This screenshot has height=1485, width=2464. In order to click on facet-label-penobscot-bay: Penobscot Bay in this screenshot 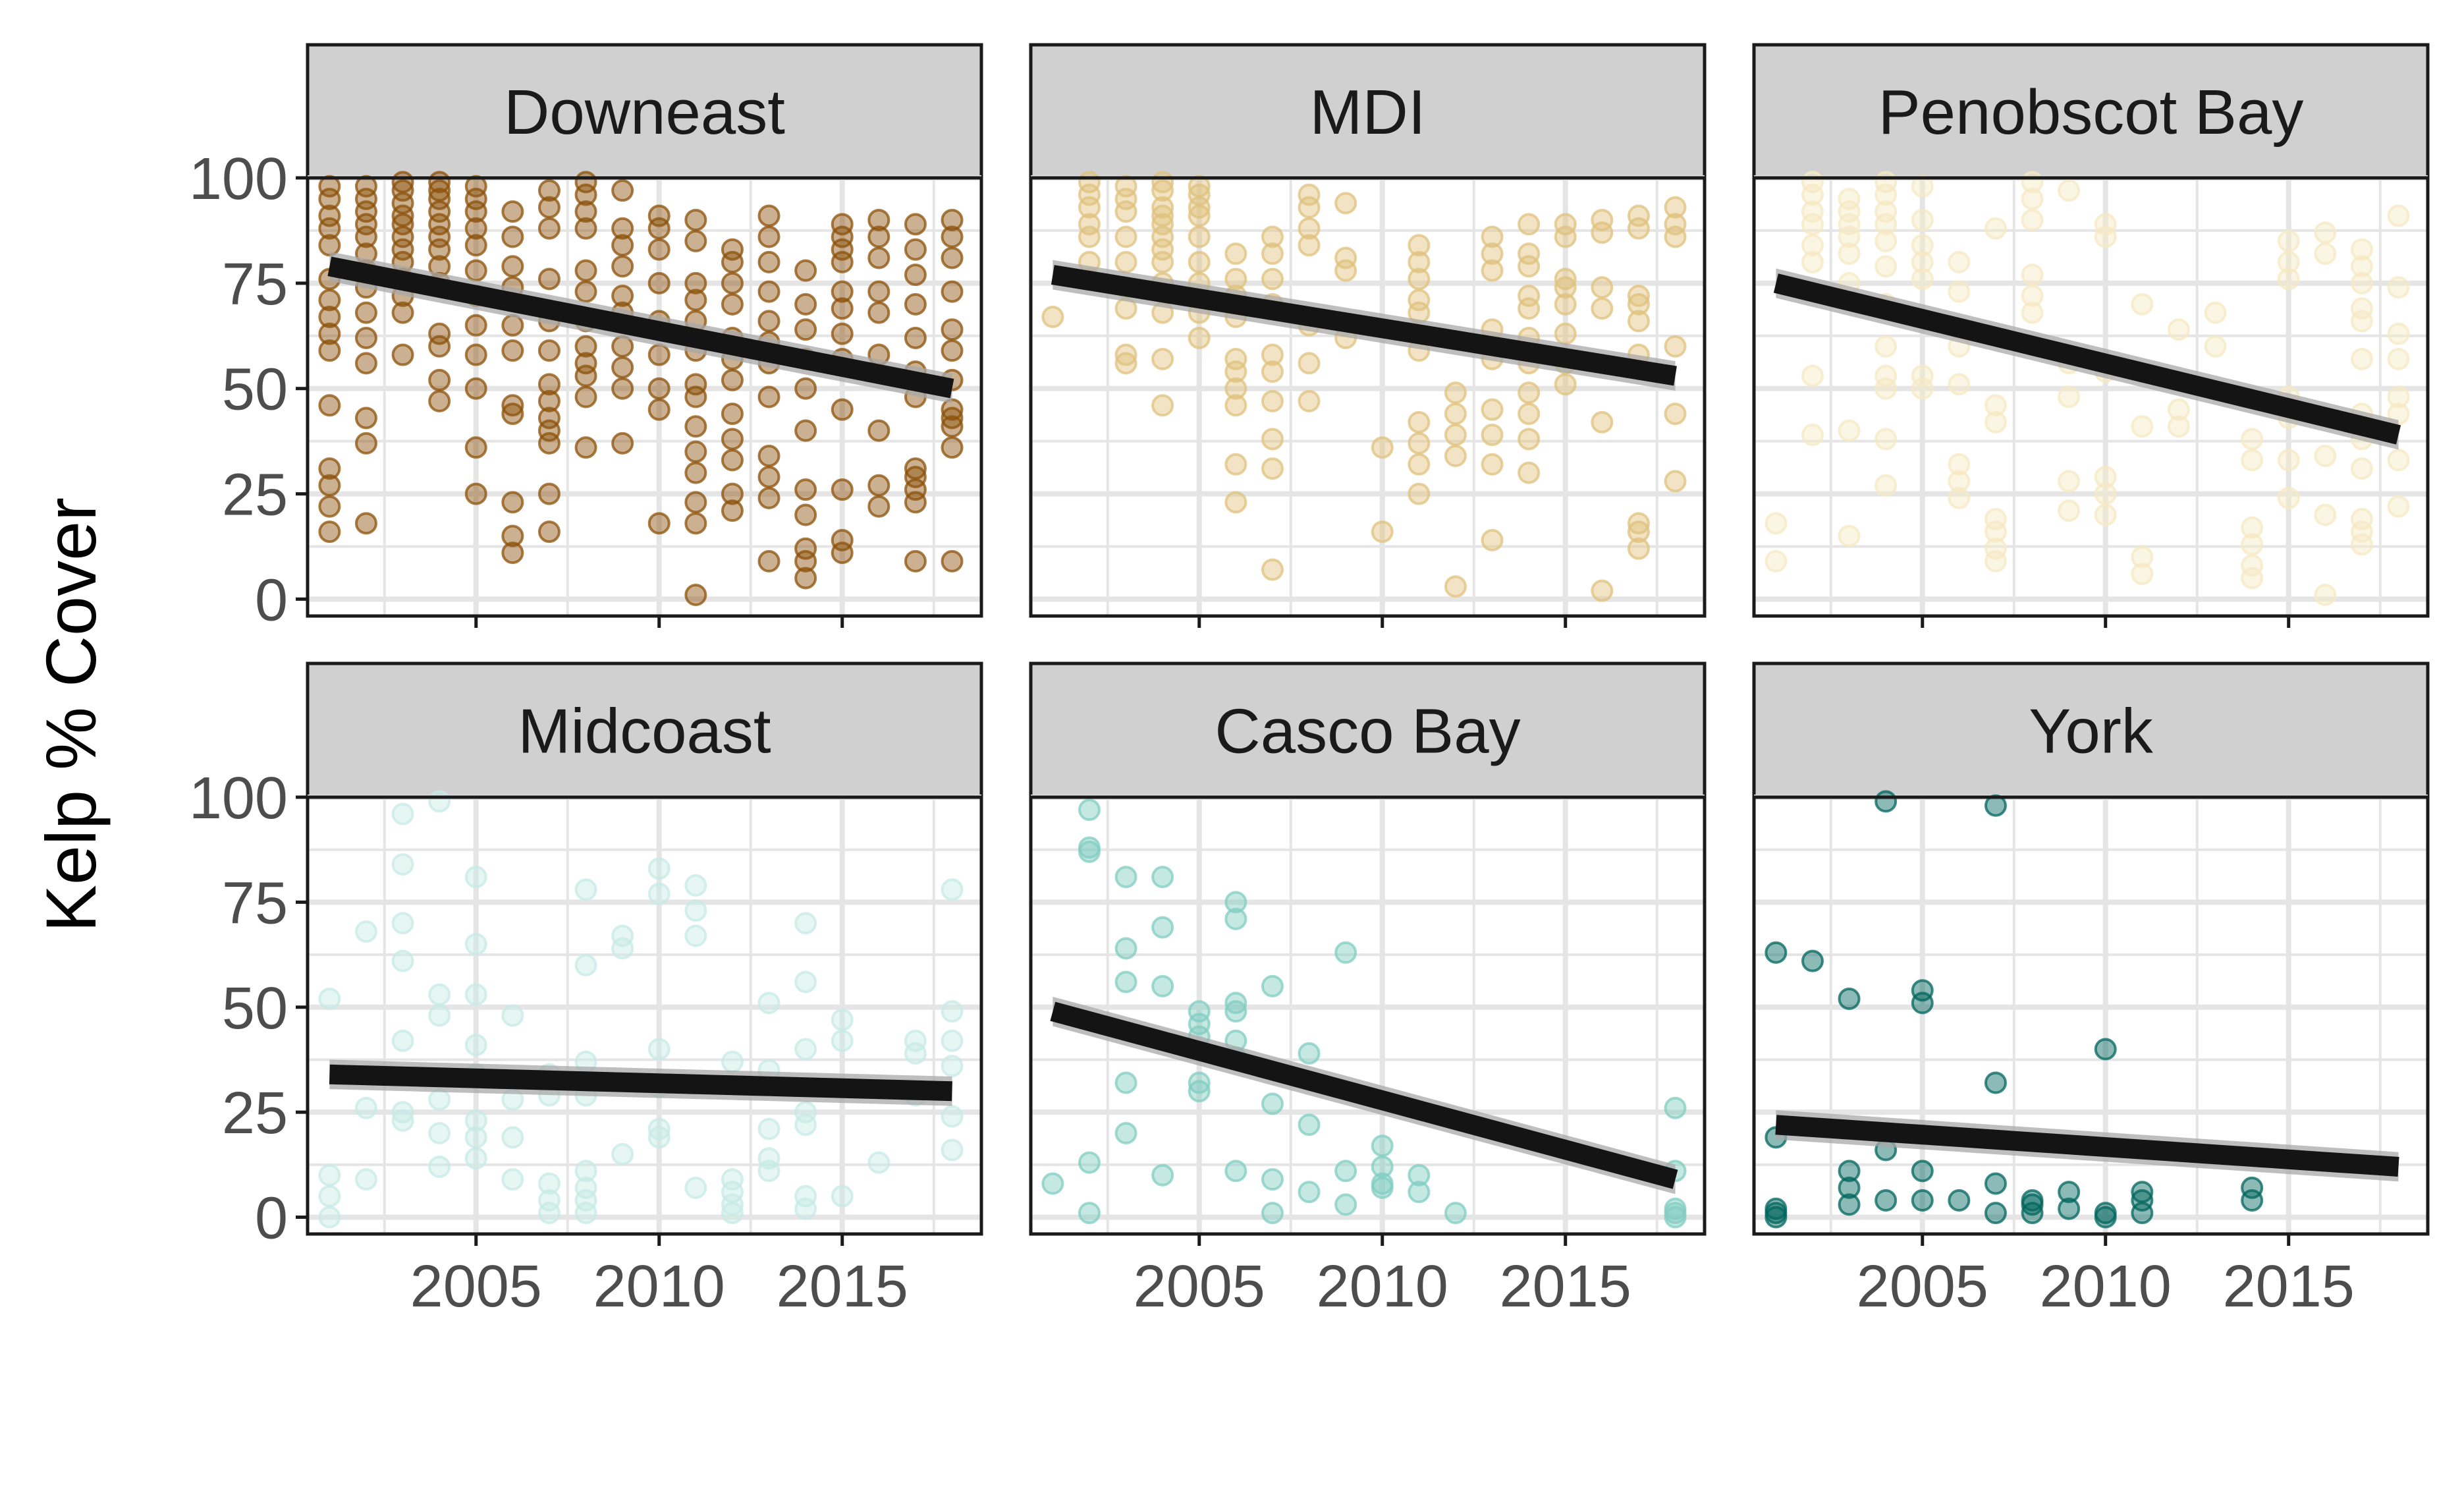, I will do `click(2091, 112)`.